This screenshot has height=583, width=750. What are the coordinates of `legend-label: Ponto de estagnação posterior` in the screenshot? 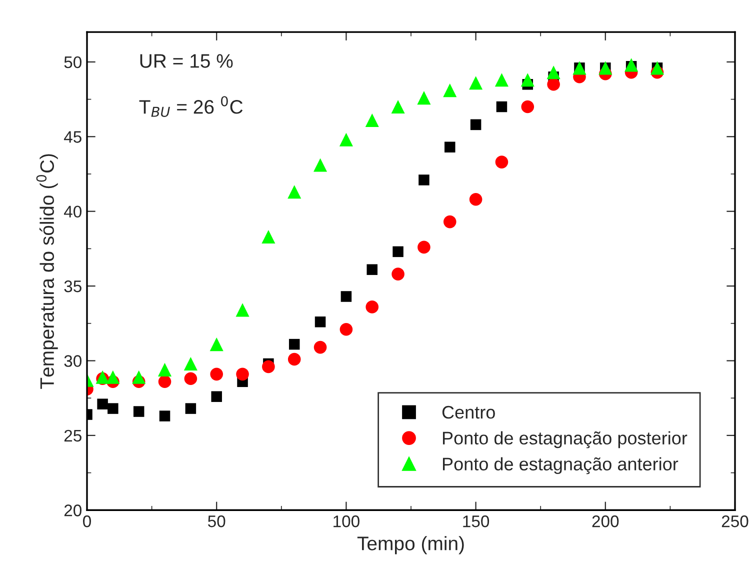 It's located at (565, 439).